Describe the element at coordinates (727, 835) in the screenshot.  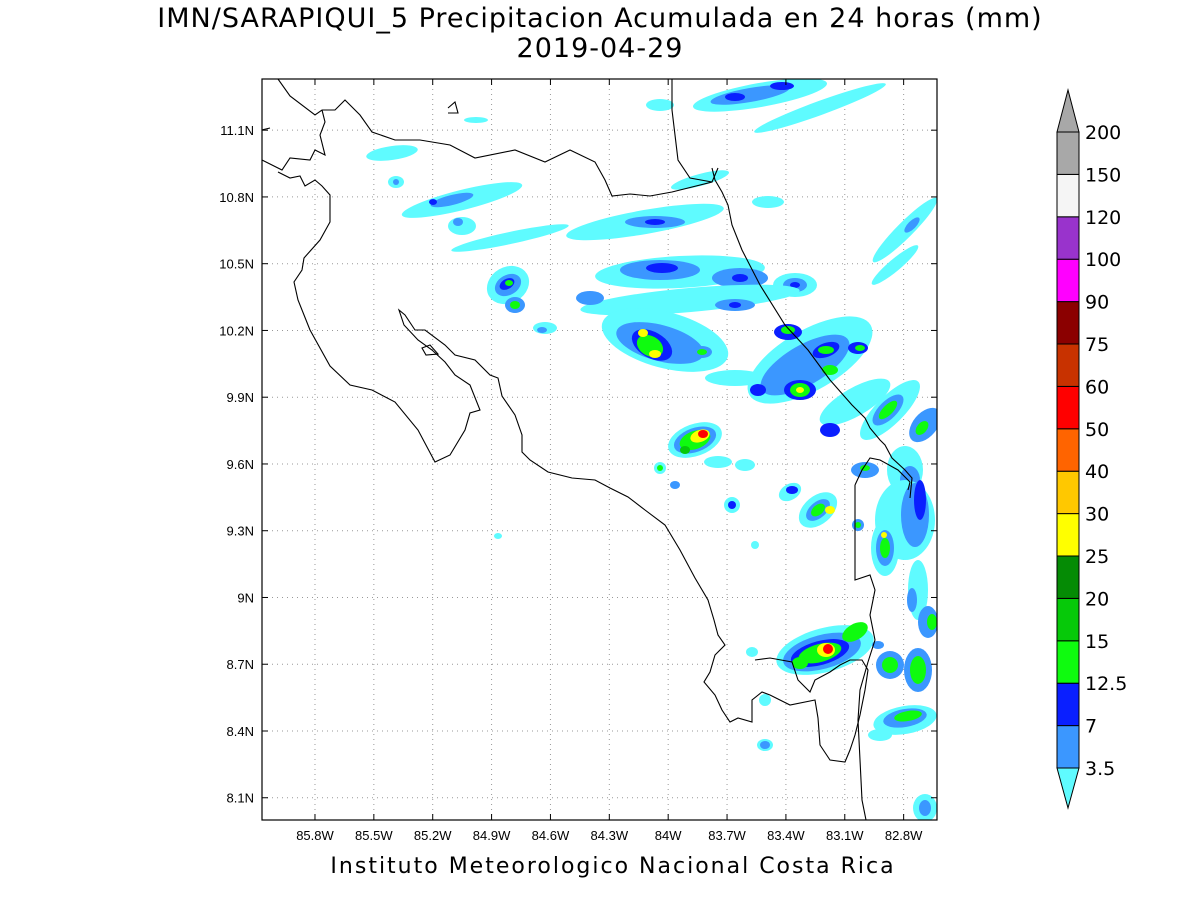
I see `lon-tick-label: 83.7W` at that location.